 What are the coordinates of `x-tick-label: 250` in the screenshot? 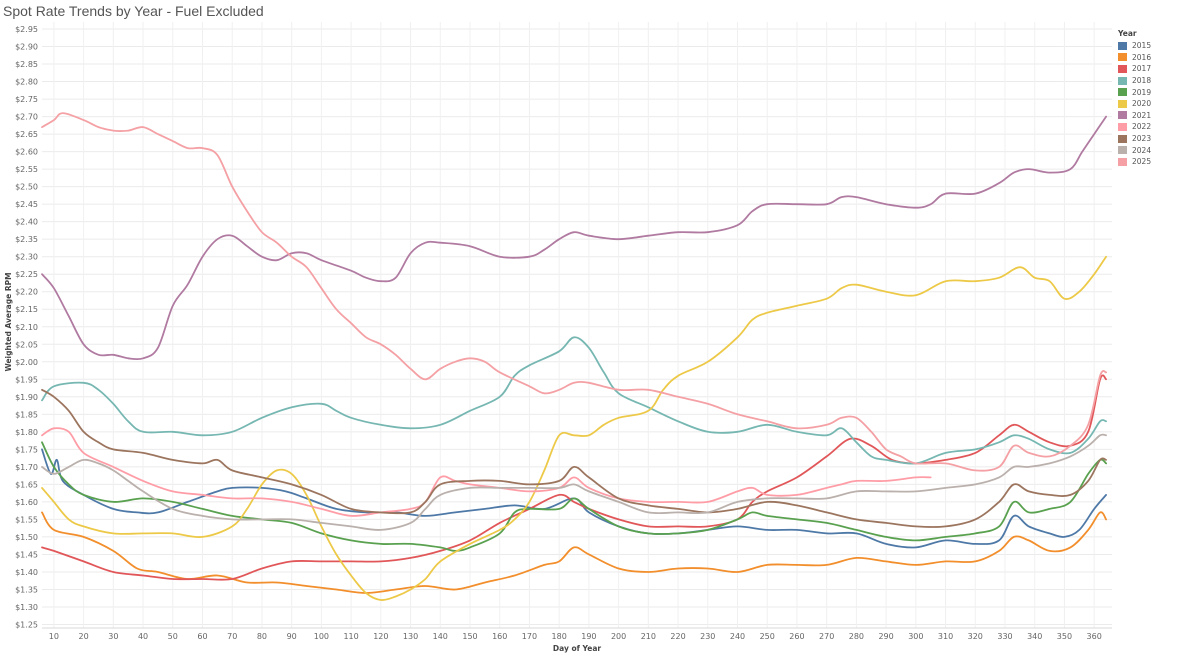 It's located at (767, 636).